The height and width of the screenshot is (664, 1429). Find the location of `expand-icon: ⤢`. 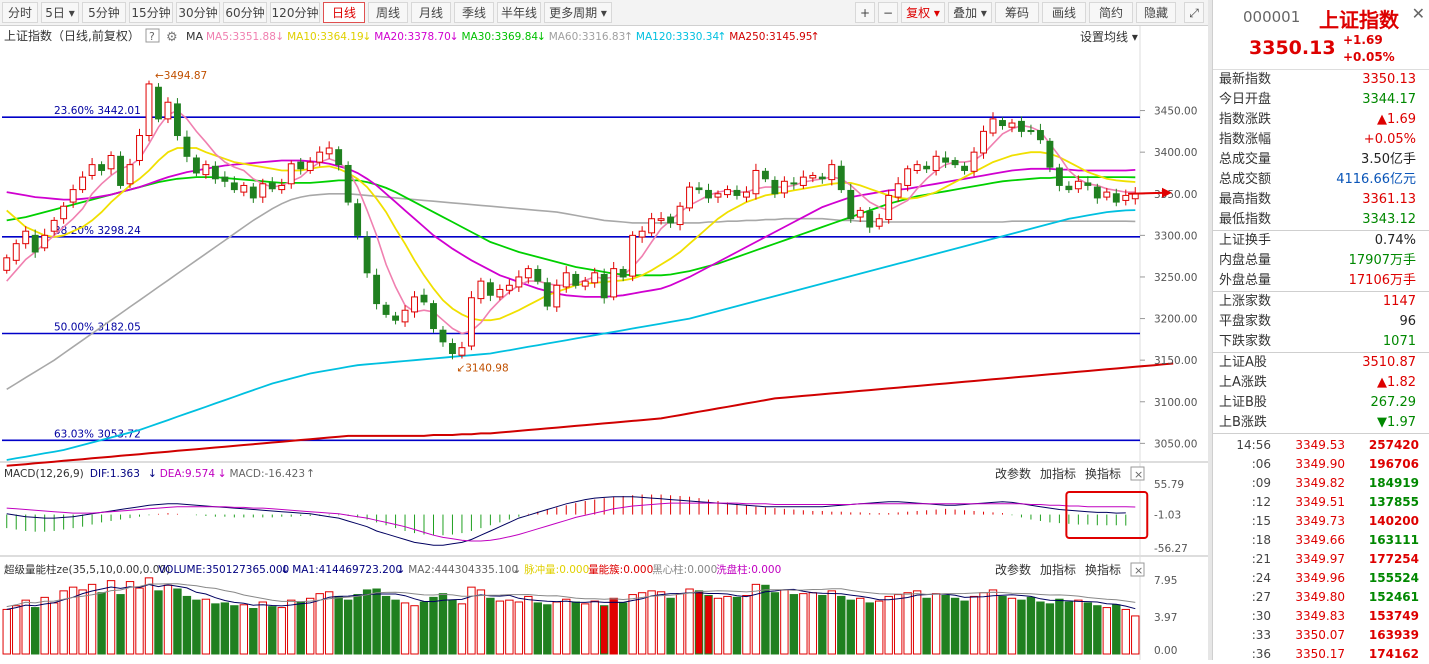

expand-icon: ⤢ is located at coordinates (1194, 12).